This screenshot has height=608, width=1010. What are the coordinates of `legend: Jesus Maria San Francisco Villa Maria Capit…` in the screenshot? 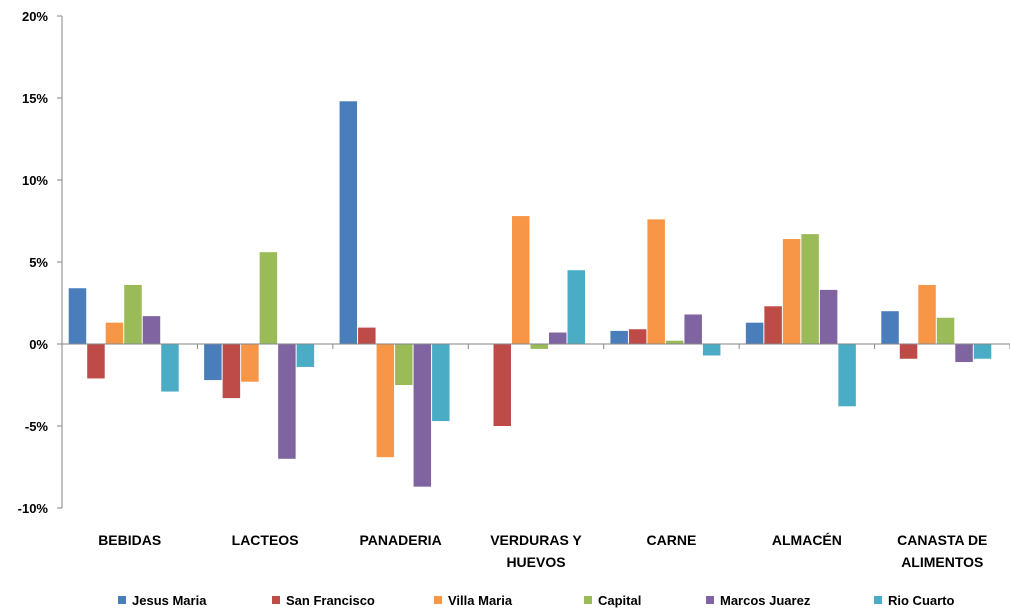 It's located at (536, 600).